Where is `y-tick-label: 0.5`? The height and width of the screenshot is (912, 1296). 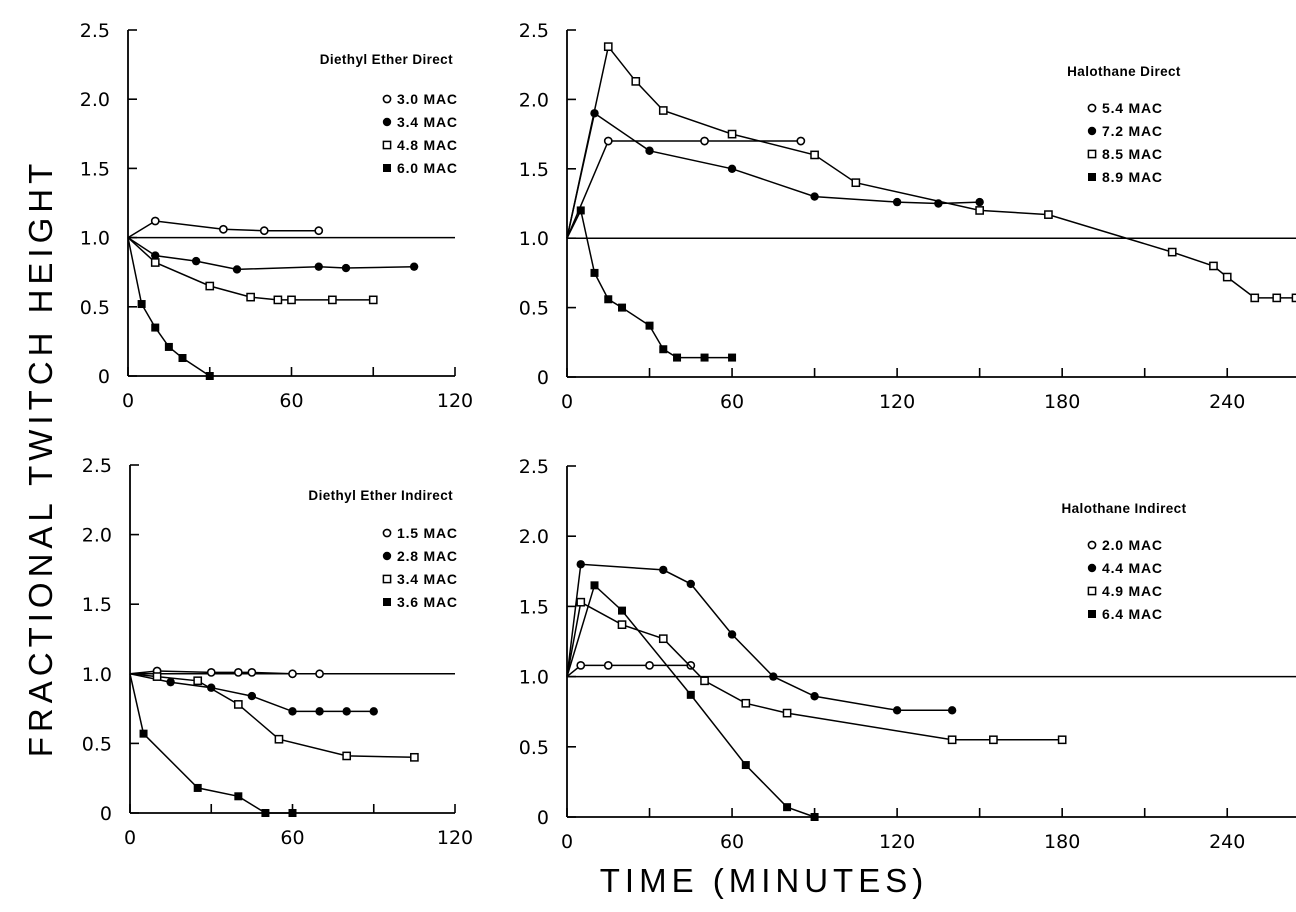
y-tick-label: 0.5 is located at coordinates (97, 744).